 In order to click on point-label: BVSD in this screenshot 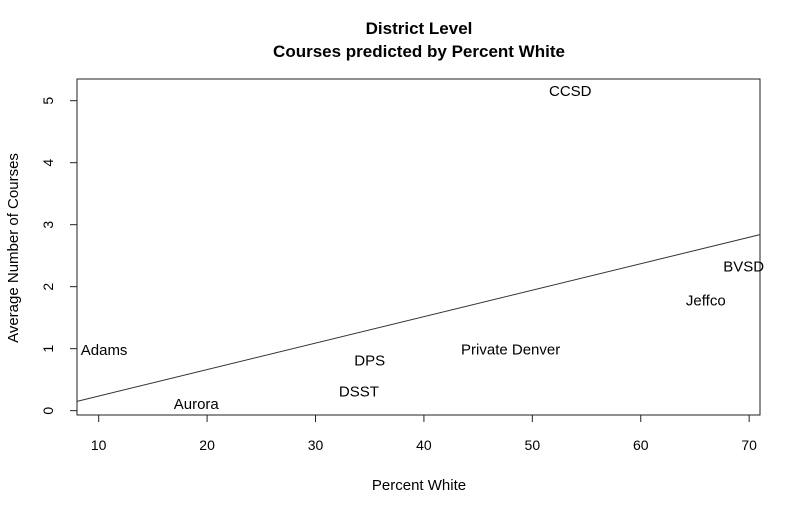, I will do `click(743, 266)`.